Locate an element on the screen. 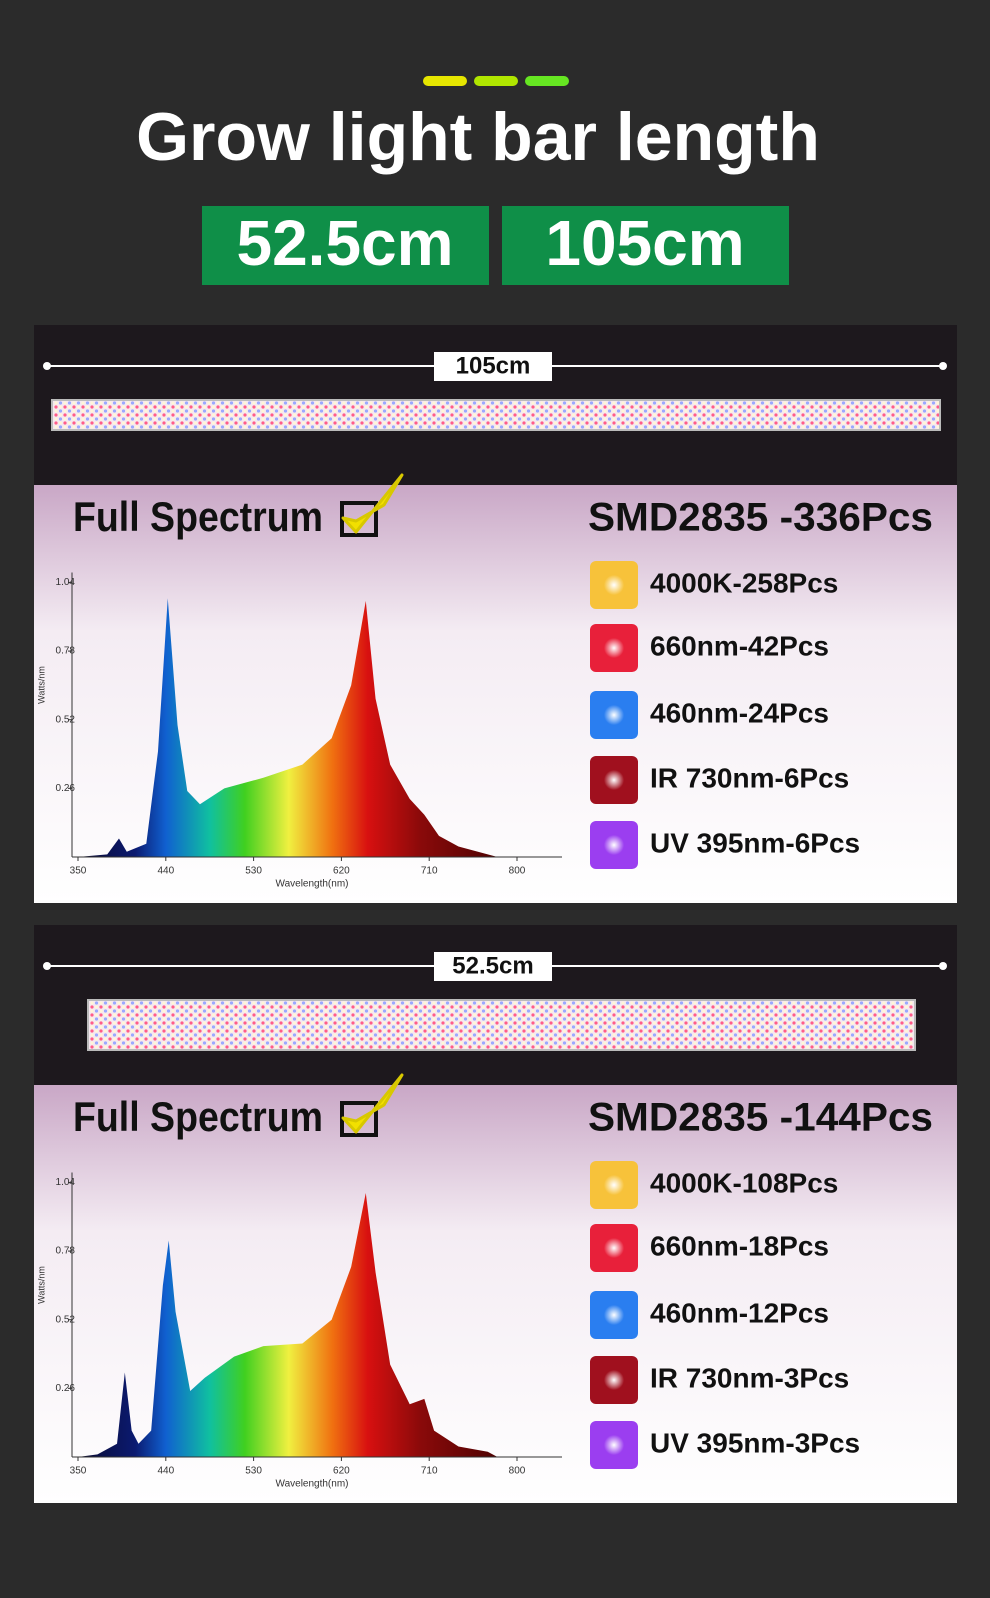 This screenshot has height=1598, width=990. led-label: IR 730nm-3Pcs is located at coordinates (749, 1377).